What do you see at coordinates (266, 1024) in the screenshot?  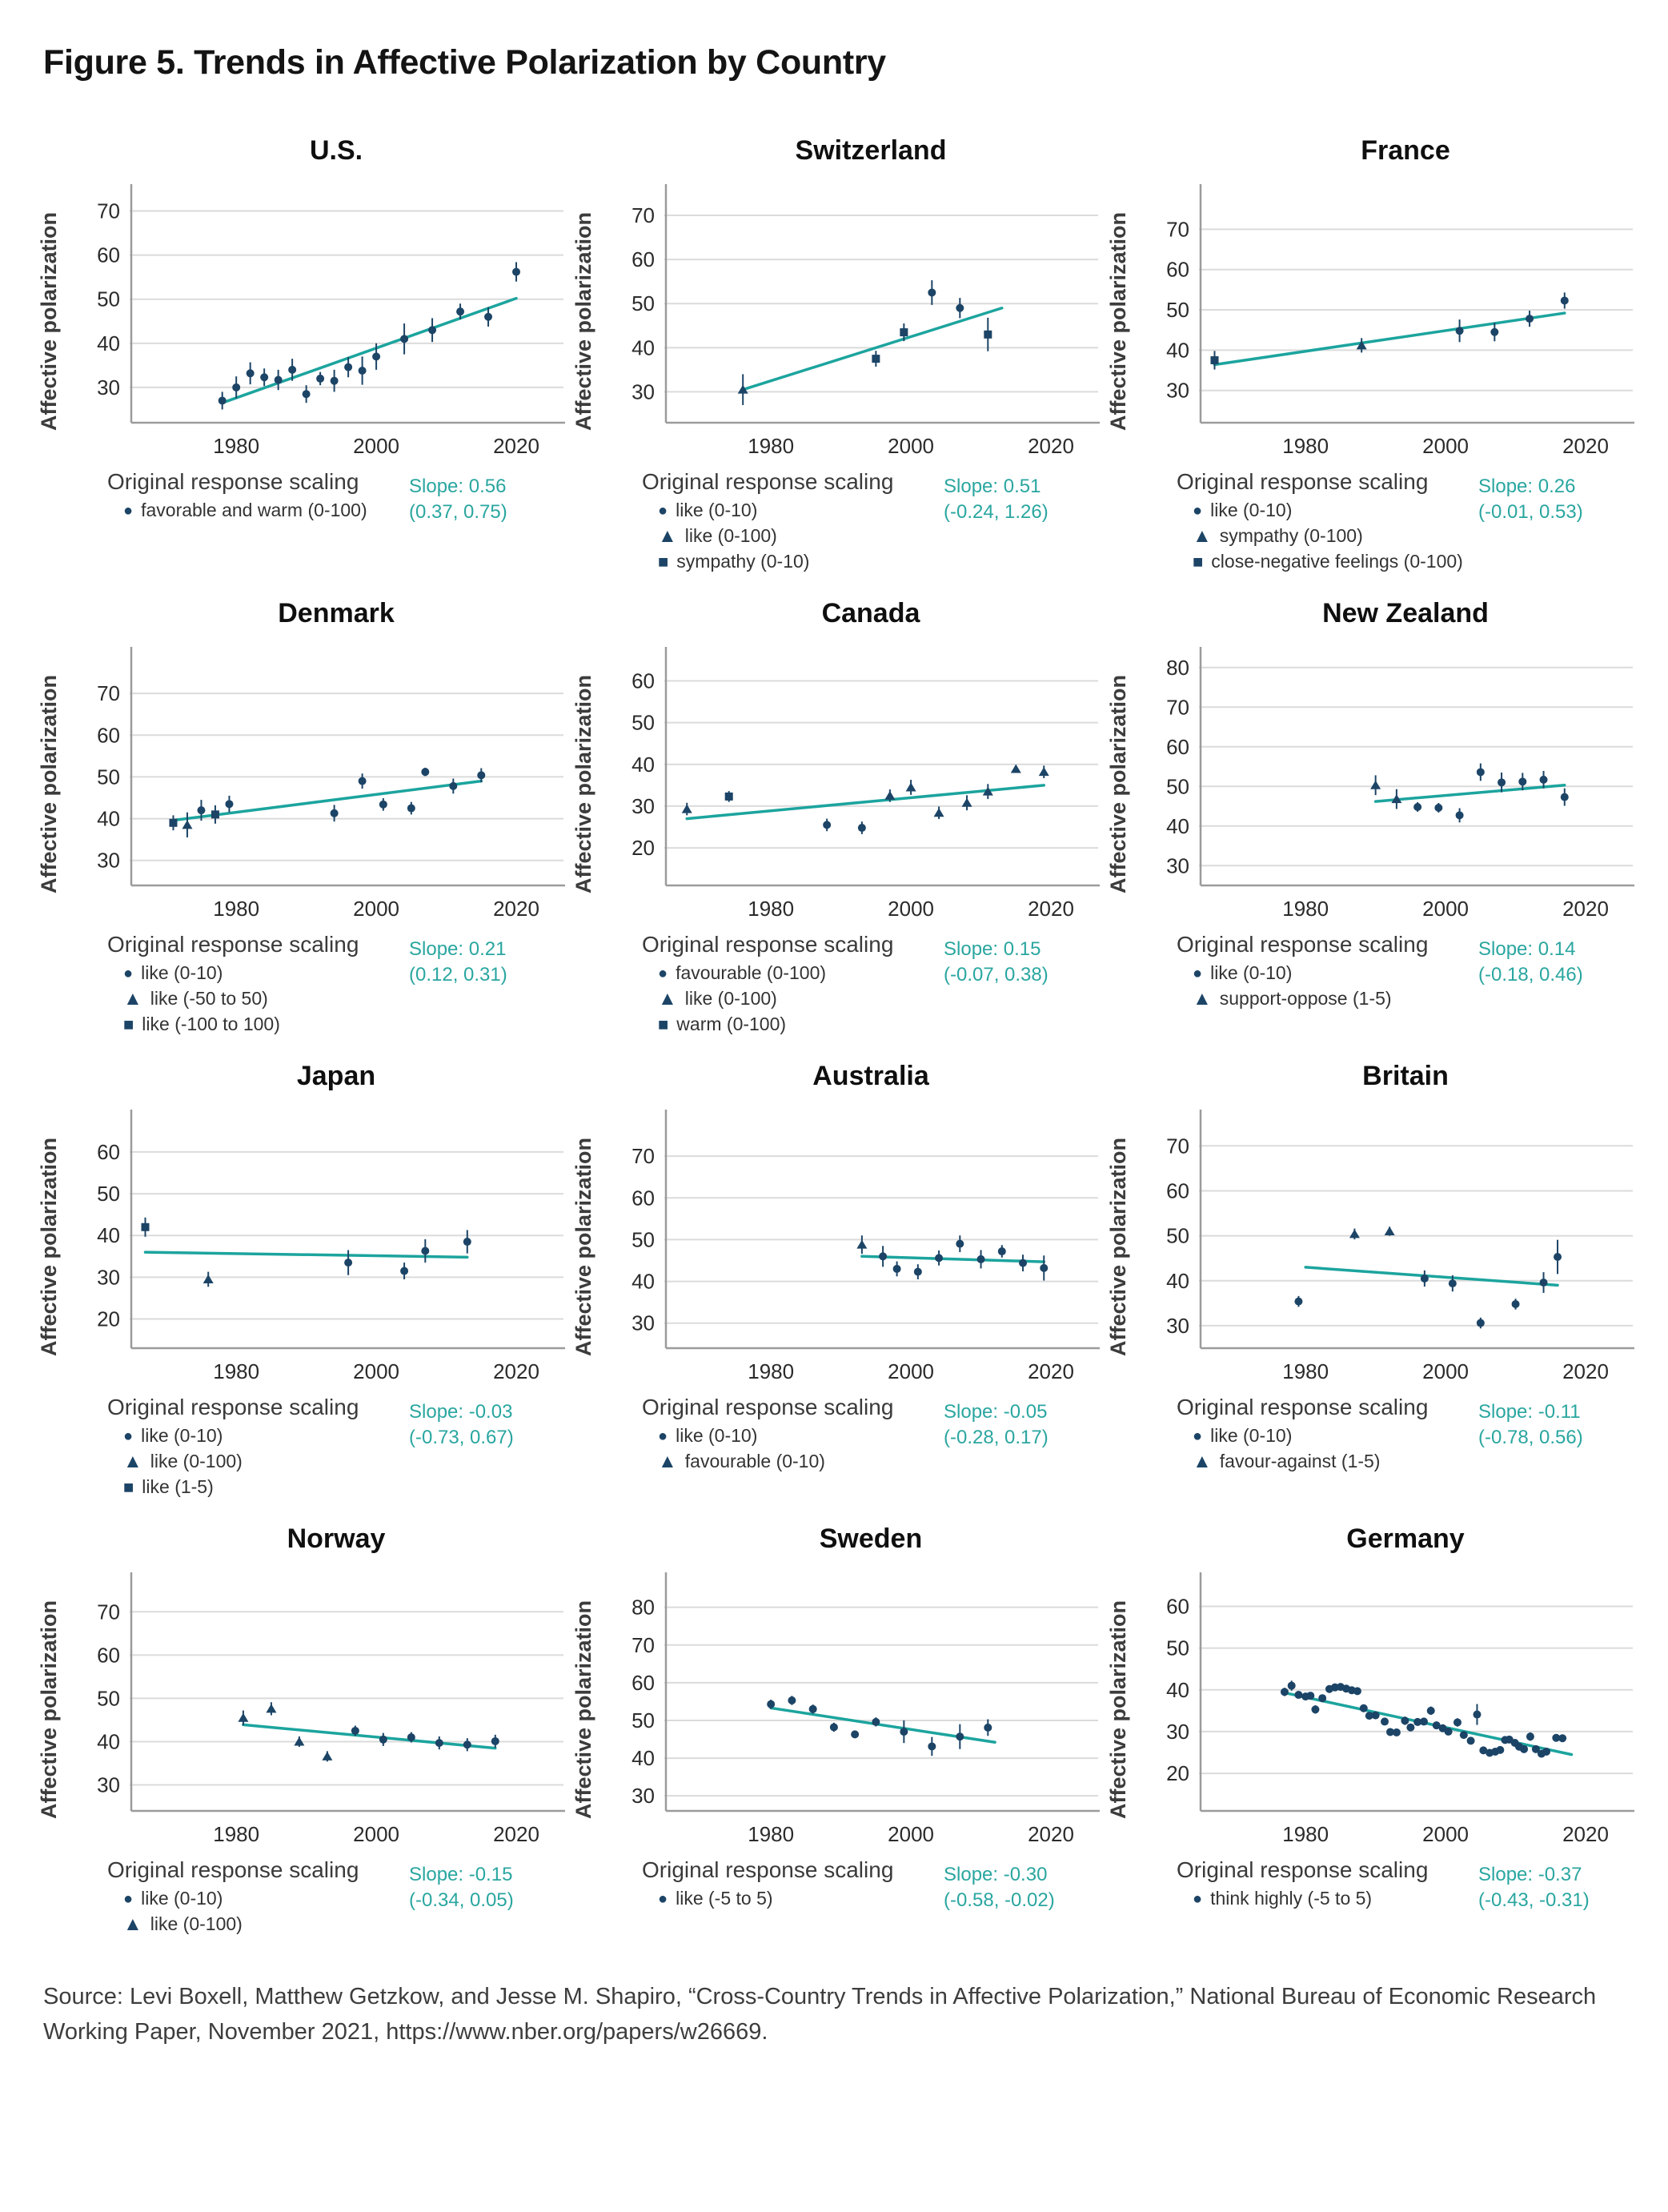 I see `legend-item: ■ like (-100 to 100)` at bounding box center [266, 1024].